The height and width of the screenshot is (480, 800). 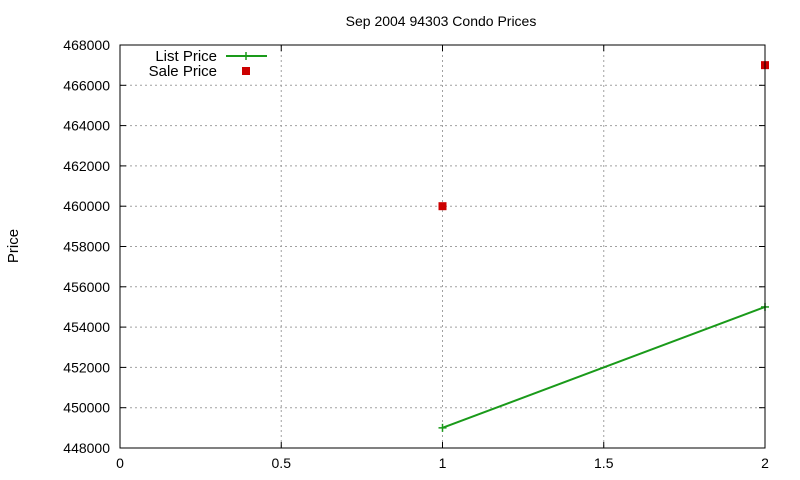 What do you see at coordinates (13, 246) in the screenshot?
I see `y-axis-label: Price` at bounding box center [13, 246].